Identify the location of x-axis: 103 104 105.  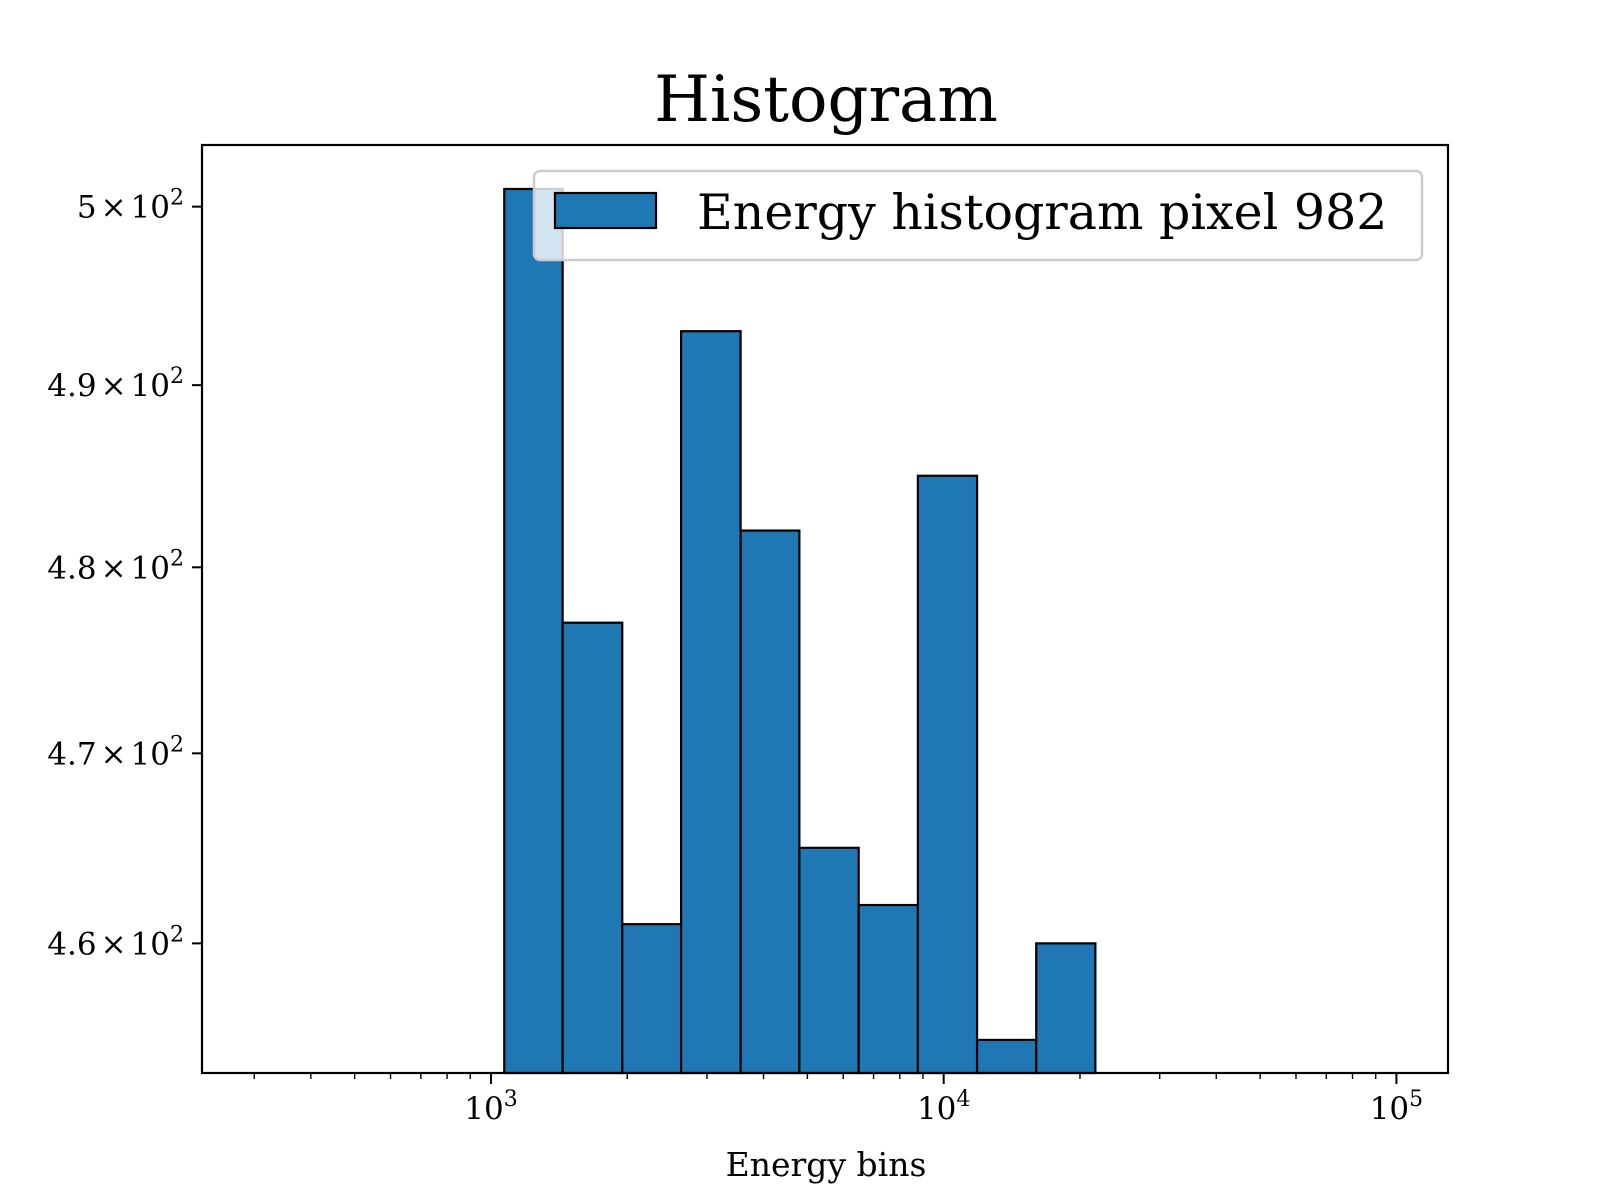
(838, 1100).